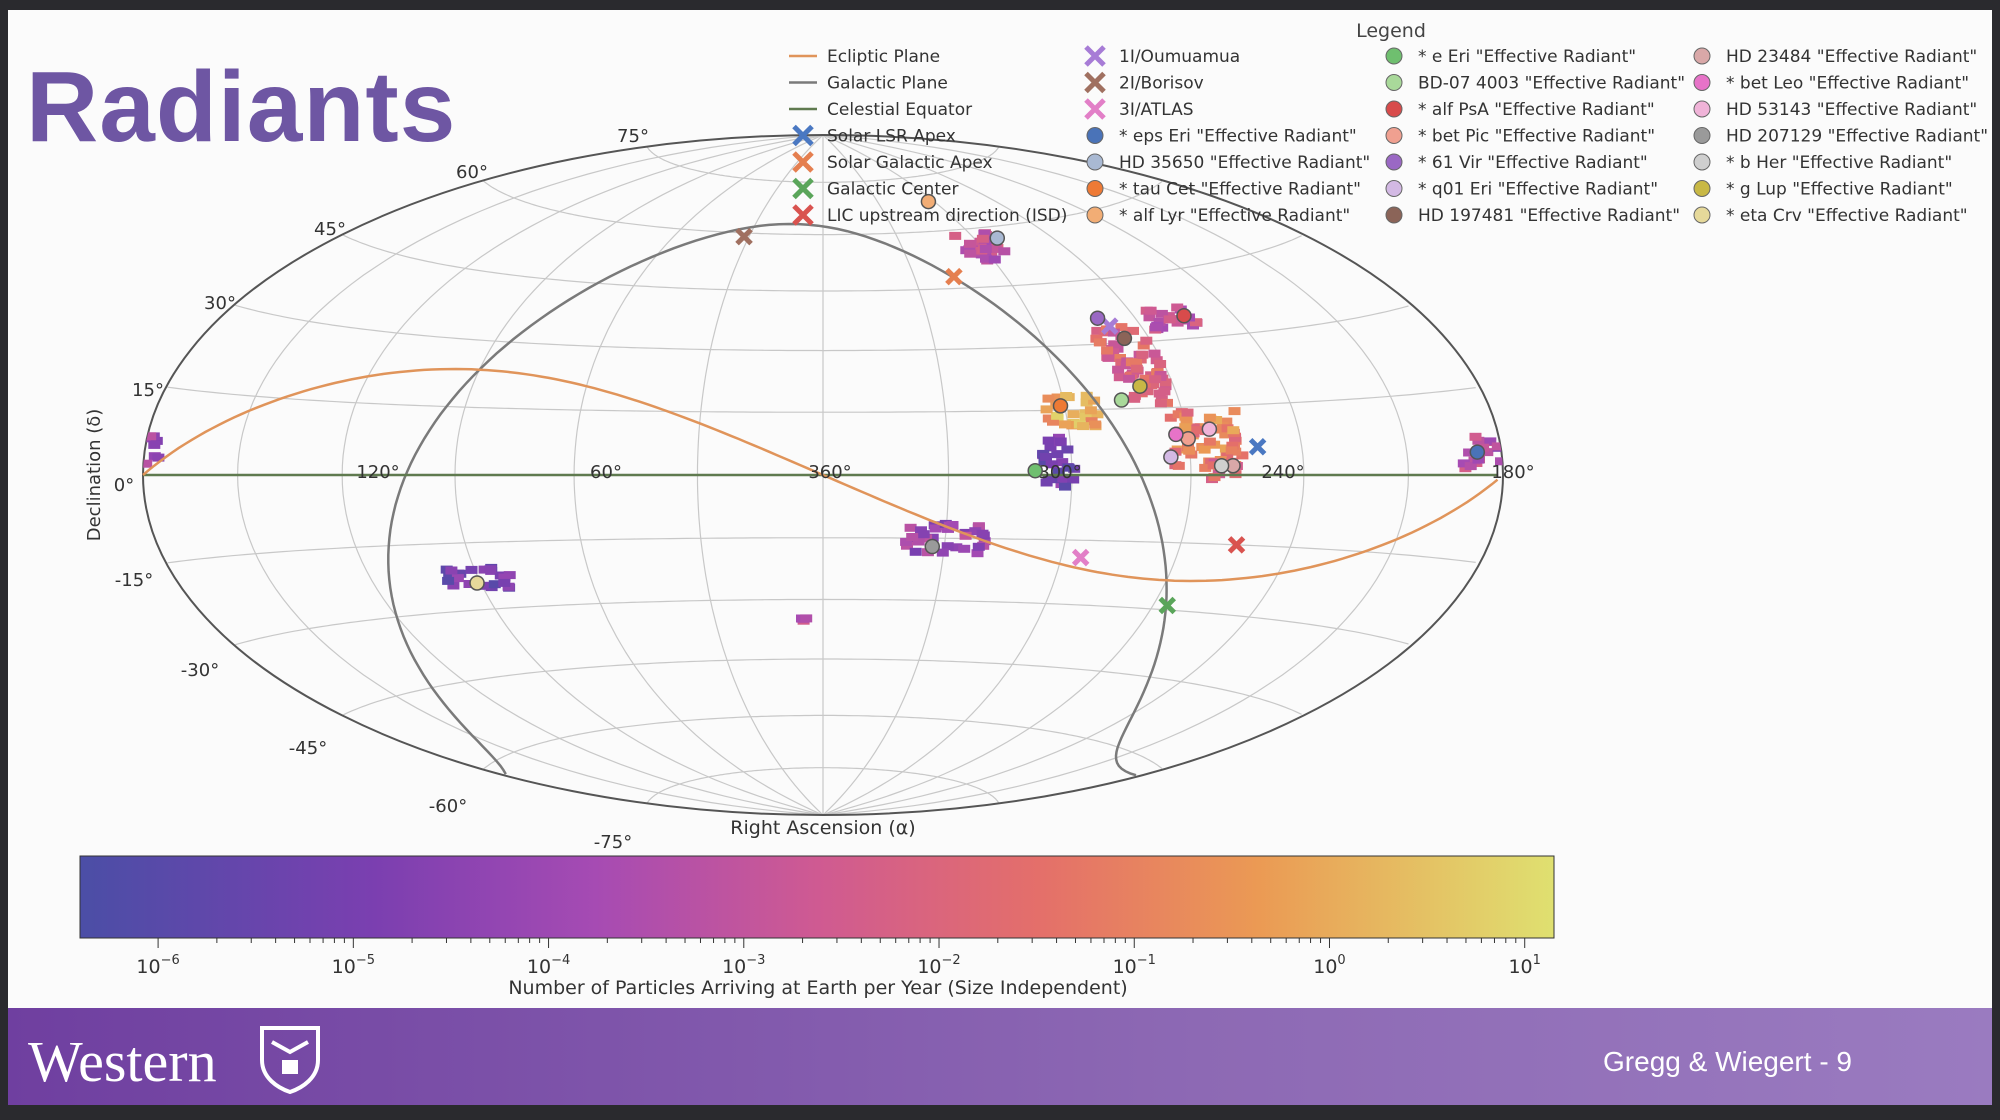 The height and width of the screenshot is (1120, 2000). What do you see at coordinates (743, 965) in the screenshot?
I see `colorbar-tick-label: 10⁻³` at bounding box center [743, 965].